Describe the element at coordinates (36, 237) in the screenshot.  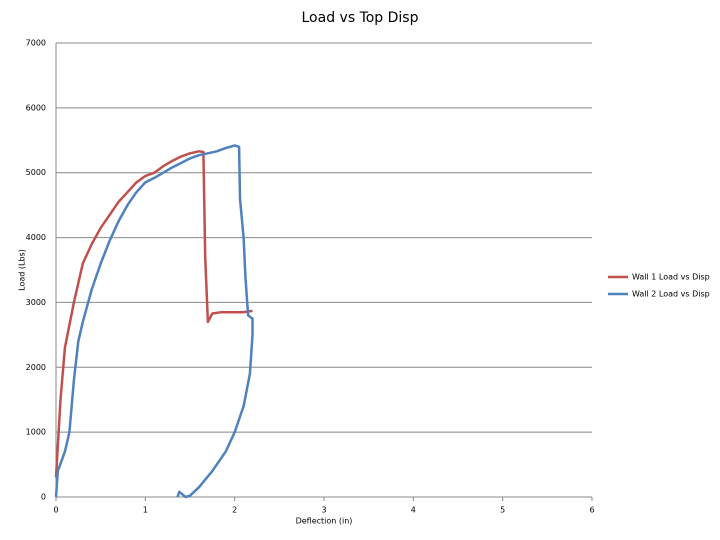
I see `y-tick-label: 4000` at that location.